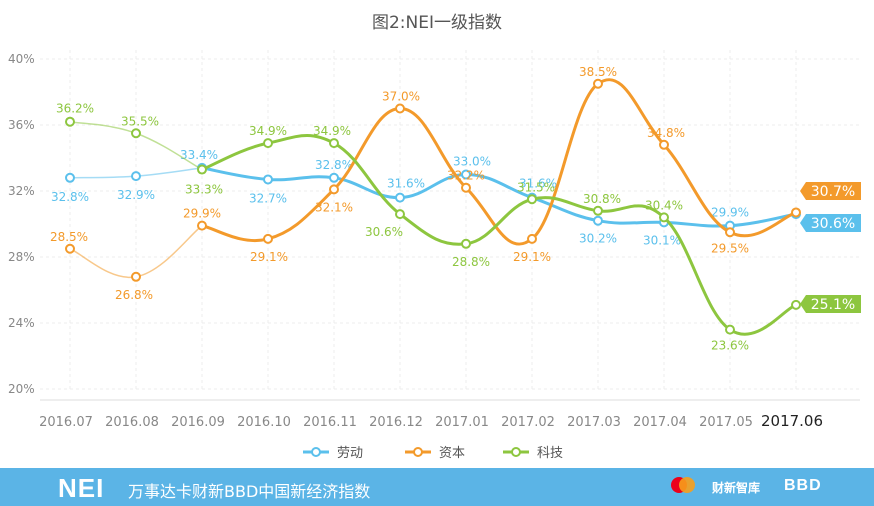 The height and width of the screenshot is (506, 874). Describe the element at coordinates (550, 453) in the screenshot. I see `legend-label: 科技` at that location.